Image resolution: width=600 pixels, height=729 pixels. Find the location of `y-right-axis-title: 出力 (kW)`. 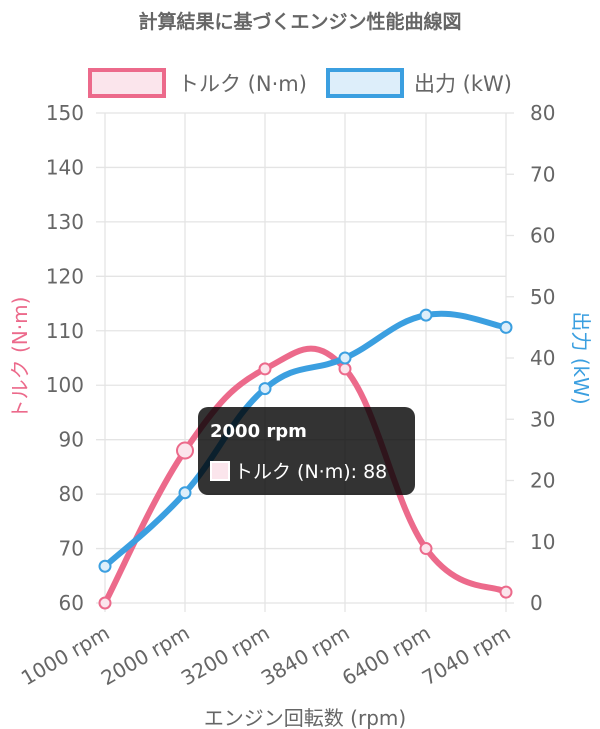

y-right-axis-title: 出力 (kW) is located at coordinates (581, 357).